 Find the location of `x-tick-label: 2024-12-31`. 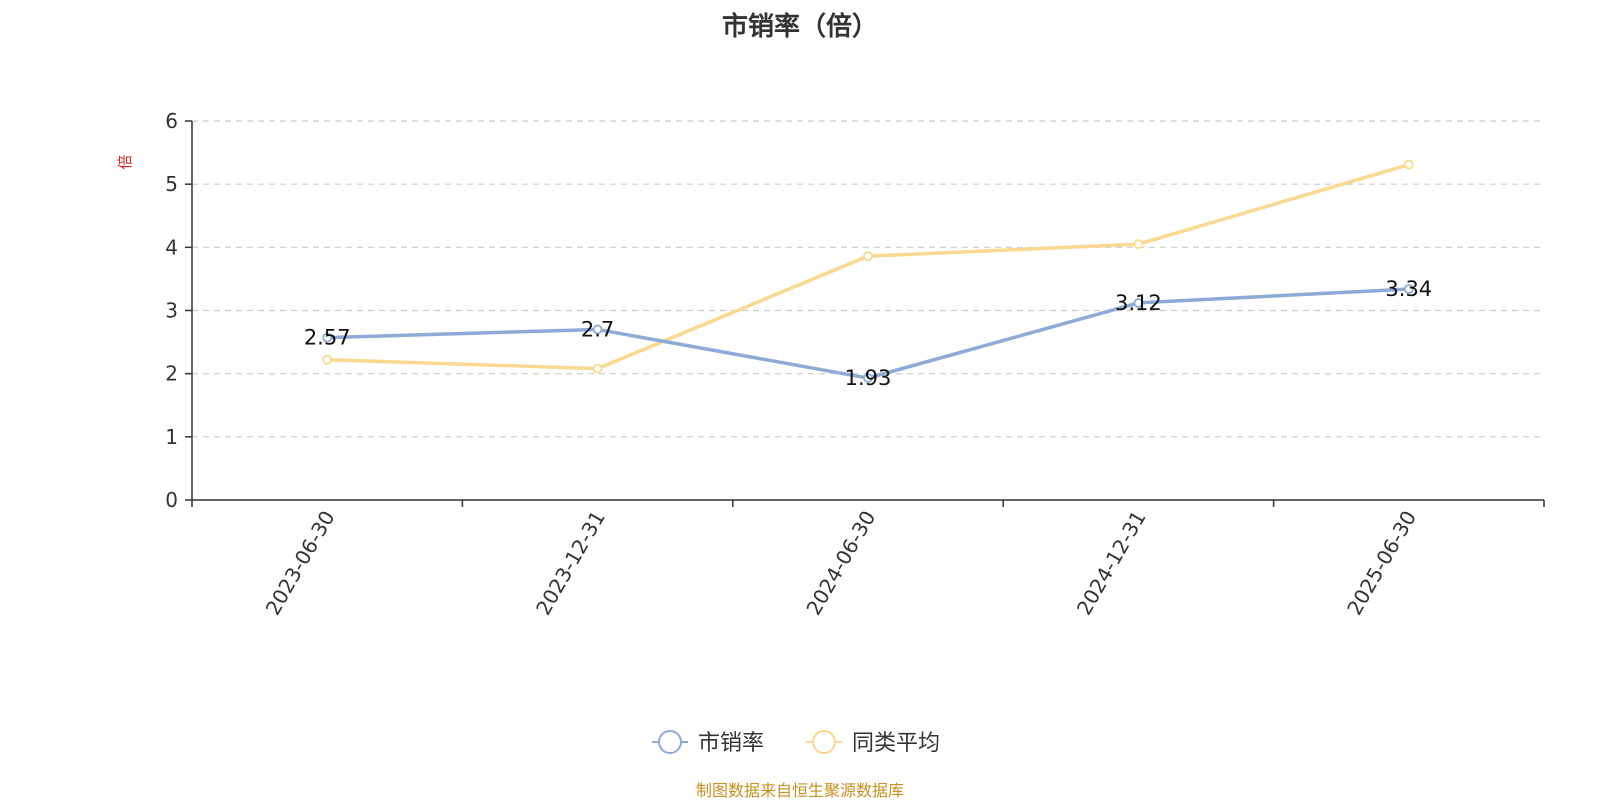

x-tick-label: 2024-12-31 is located at coordinates (1111, 563).